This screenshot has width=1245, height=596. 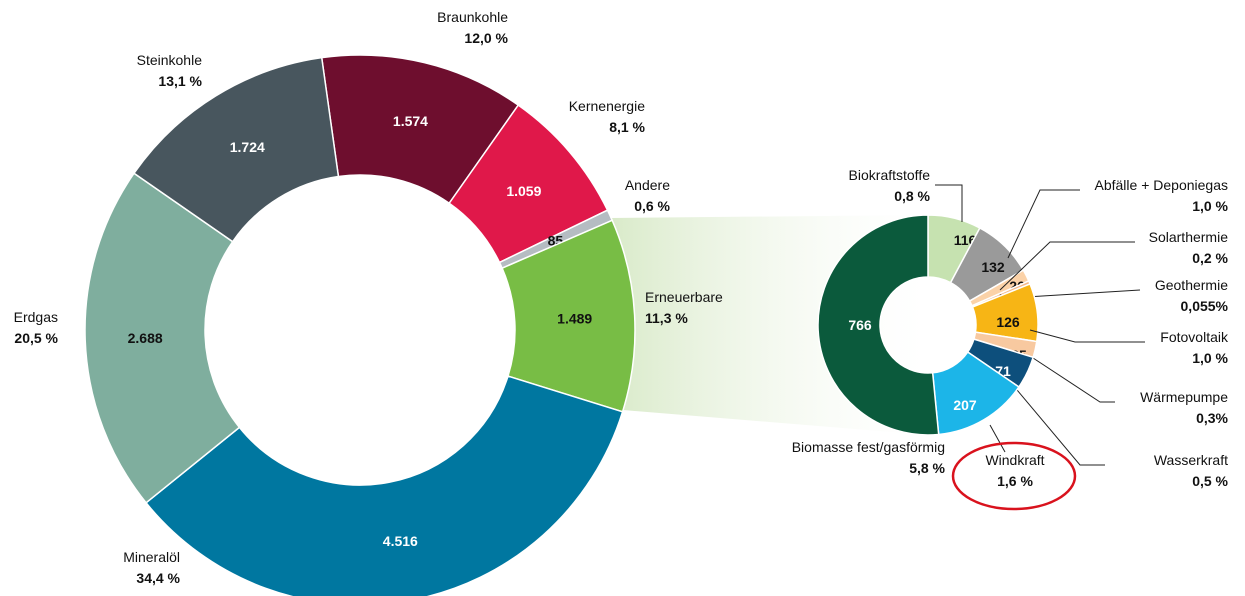 I want to click on share-label: 20,5 %, so click(x=36, y=338).